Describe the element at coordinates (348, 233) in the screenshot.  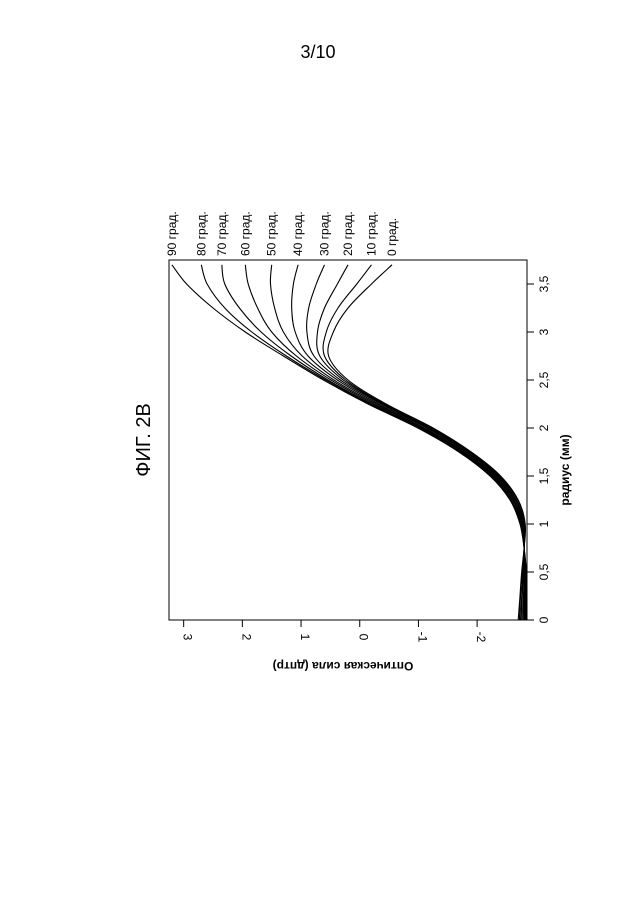
I see `series-label: 20 град.` at that location.